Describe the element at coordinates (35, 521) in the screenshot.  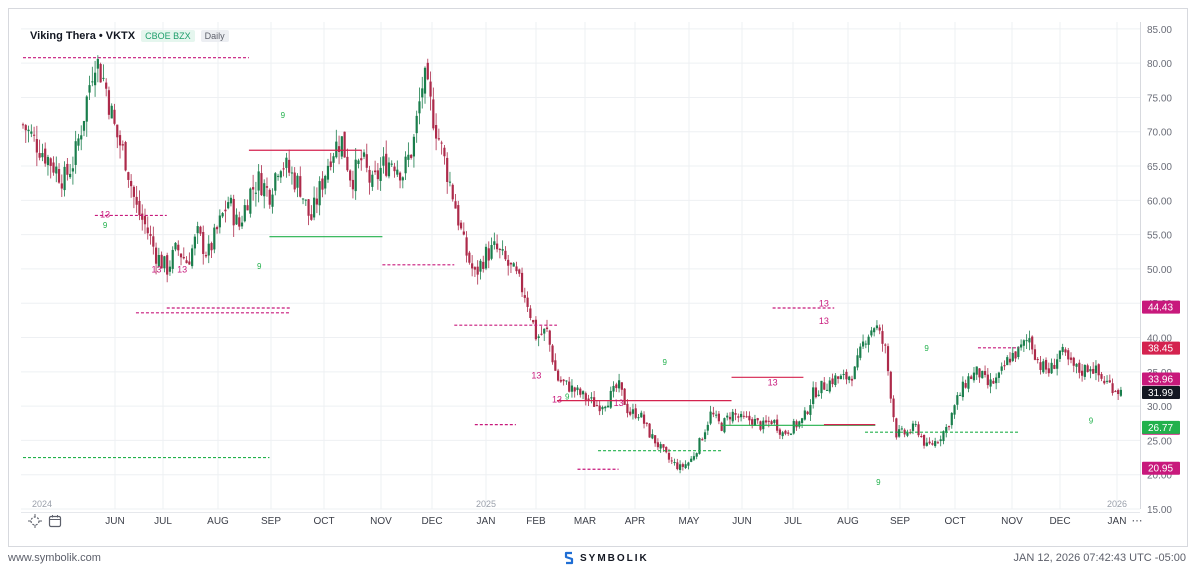
I see `crosshair-icon` at that location.